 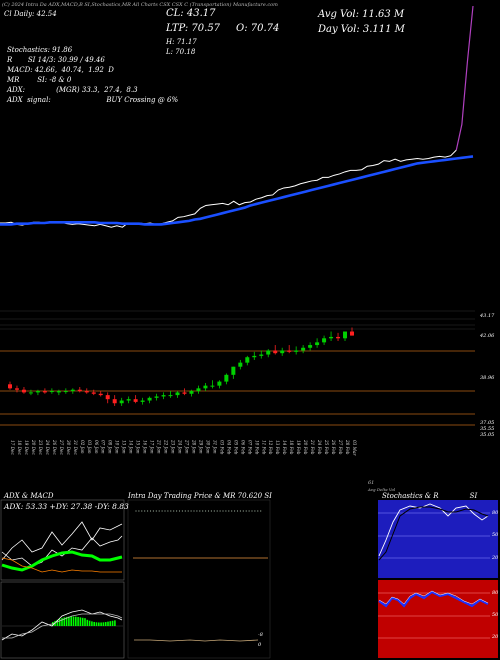 I want to click on date-tick-label: 23 Jan, so click(x=173, y=446).